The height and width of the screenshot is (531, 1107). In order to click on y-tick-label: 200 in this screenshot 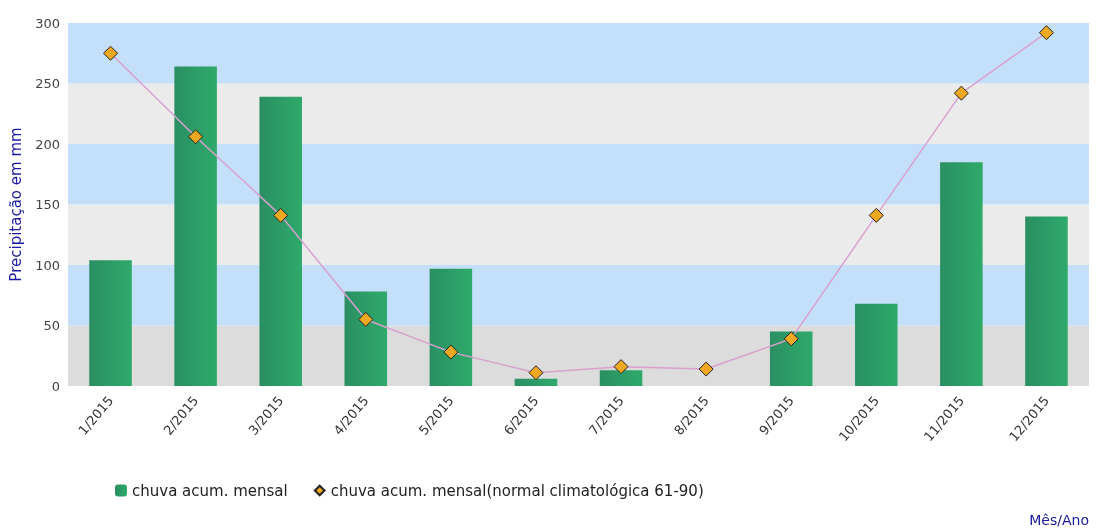, I will do `click(47, 144)`.